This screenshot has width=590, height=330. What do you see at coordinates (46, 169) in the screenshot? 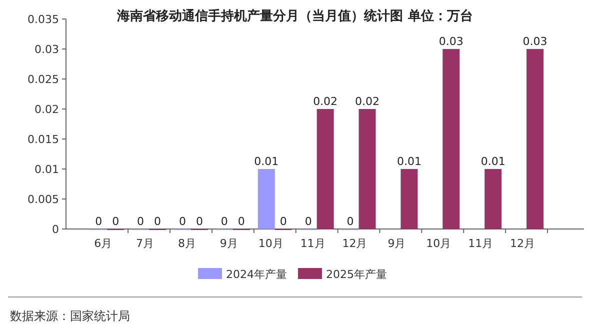
I see `y-tick-label: 0.01` at bounding box center [46, 169].